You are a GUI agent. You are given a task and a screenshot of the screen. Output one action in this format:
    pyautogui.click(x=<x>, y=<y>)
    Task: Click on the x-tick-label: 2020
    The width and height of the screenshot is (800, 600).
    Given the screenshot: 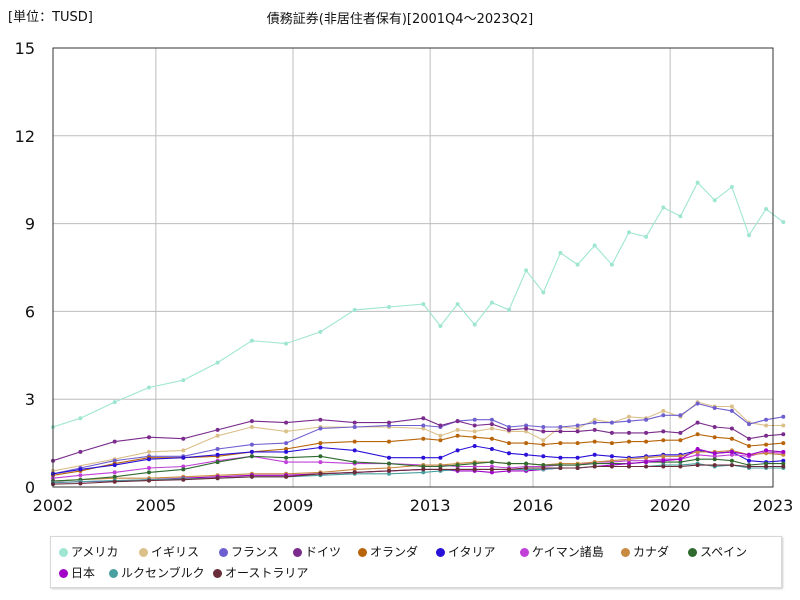 What is the action you would take?
    pyautogui.click(x=670, y=505)
    